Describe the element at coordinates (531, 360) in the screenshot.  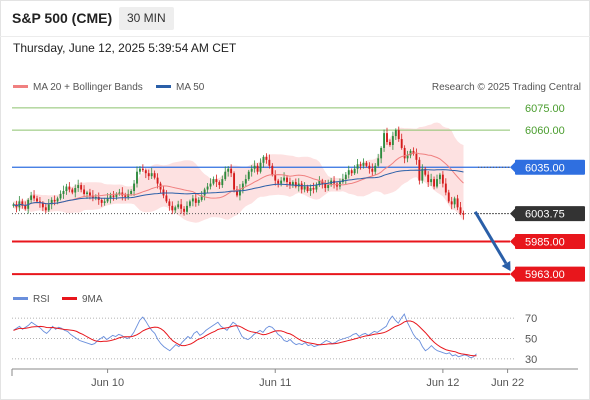
I see `rsi-tick-label: 30` at that location.